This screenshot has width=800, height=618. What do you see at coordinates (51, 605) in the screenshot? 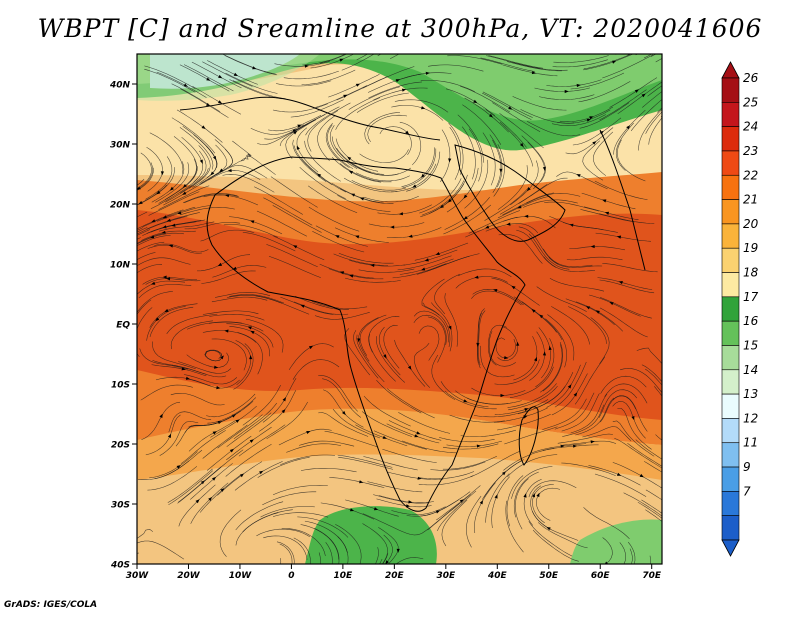
I see `footer-credit: GrADS: IGES/COLA` at bounding box center [51, 605].